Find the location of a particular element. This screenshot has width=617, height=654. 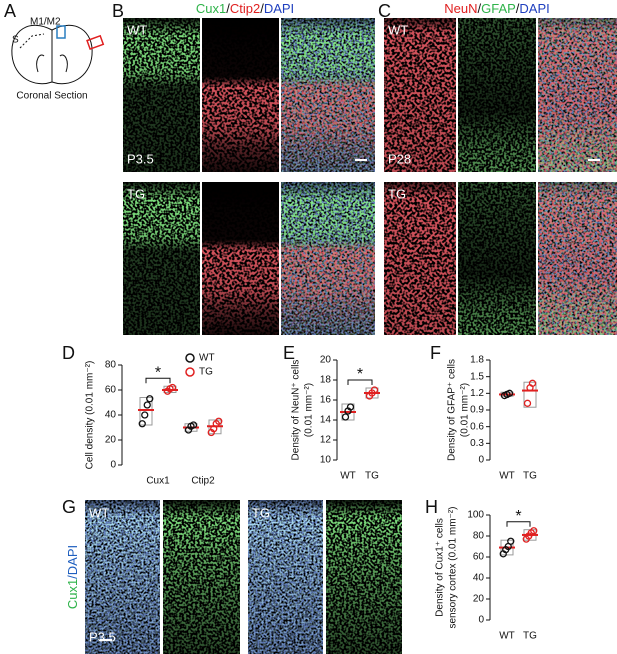

y-axis-label: Density of GFAP⁺ cells is located at coordinates (452, 410).